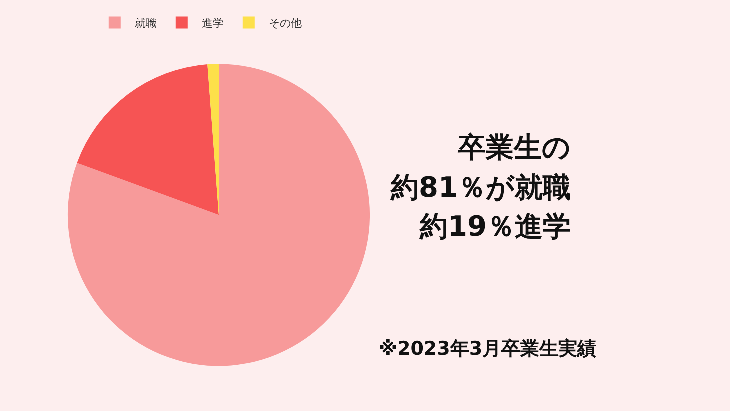  I want to click on legend-label: 進学, so click(213, 23).